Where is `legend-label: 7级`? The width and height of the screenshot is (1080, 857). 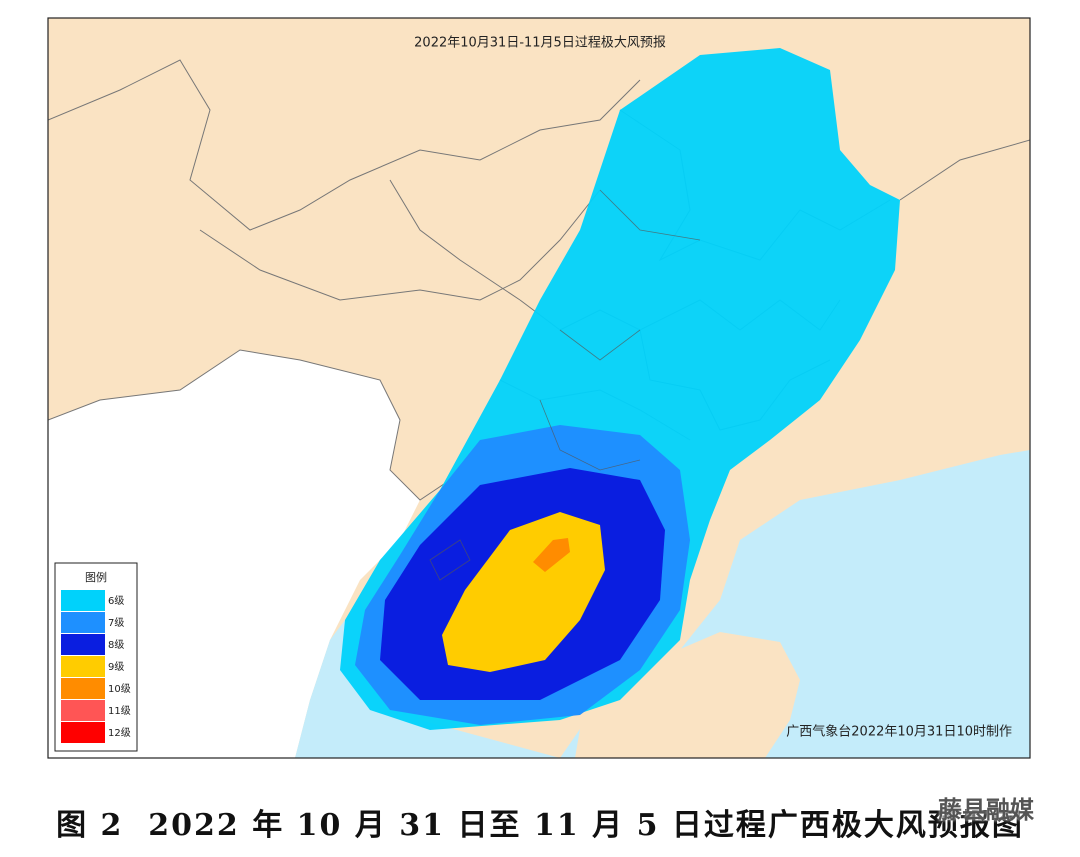
legend-label: 7级 is located at coordinates (116, 623).